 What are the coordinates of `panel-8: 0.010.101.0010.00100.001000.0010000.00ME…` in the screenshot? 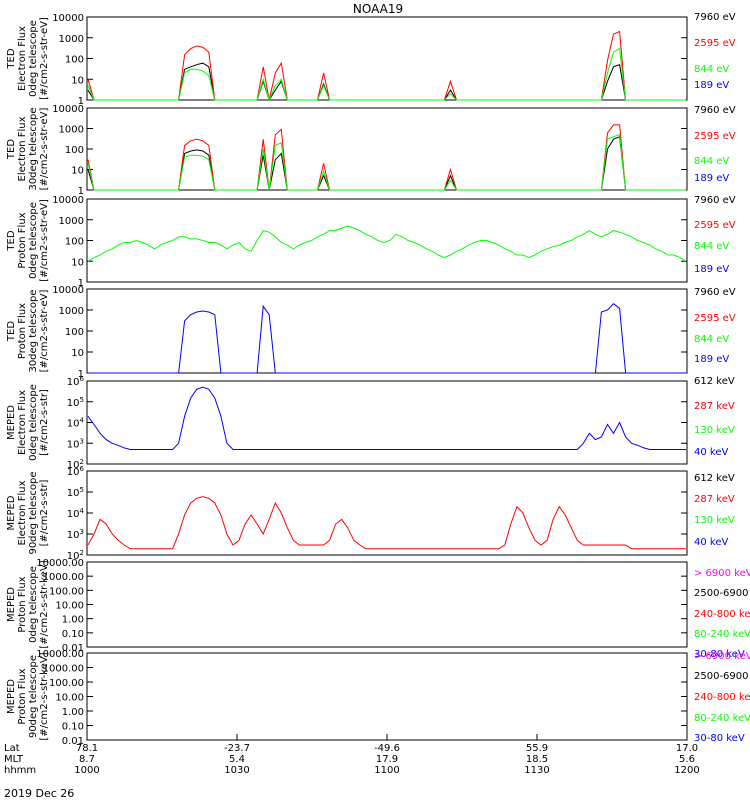 It's located at (378, 698).